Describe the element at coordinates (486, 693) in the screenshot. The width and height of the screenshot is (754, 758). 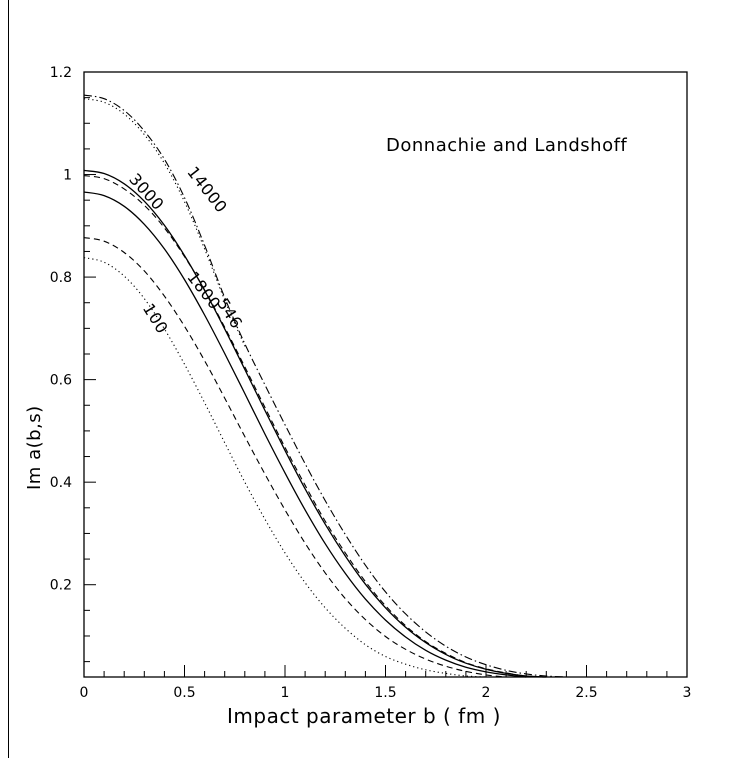
I see `x-tick-label: 2` at that location.